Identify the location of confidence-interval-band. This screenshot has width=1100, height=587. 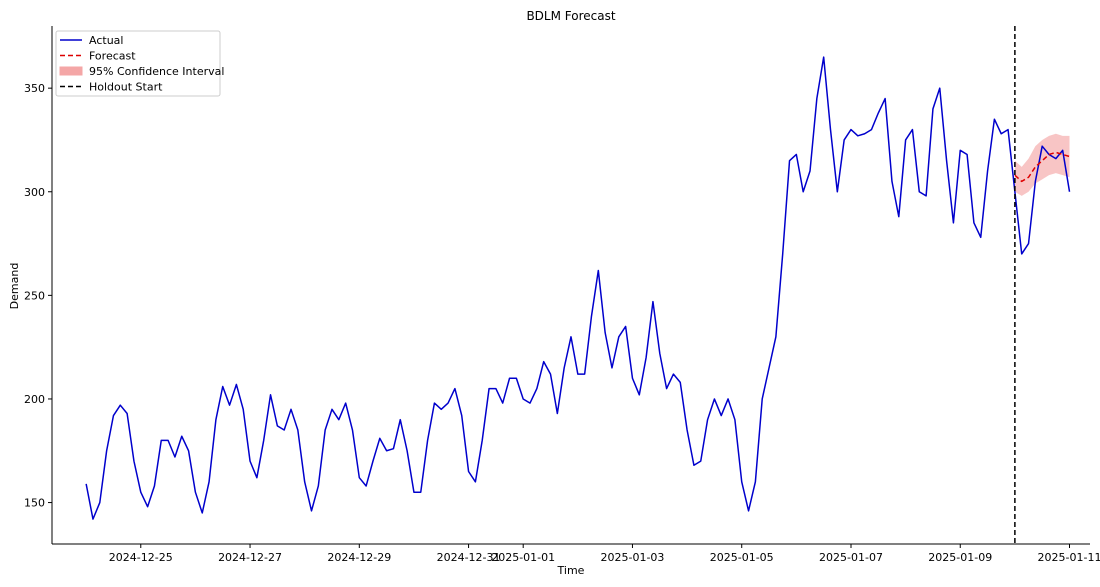
(1042, 164).